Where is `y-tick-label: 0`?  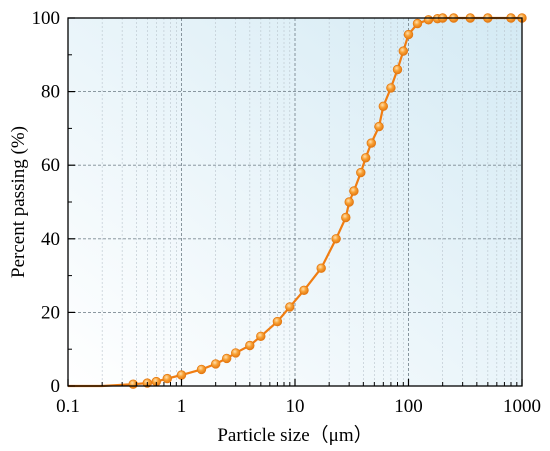 y-tick-label: 0 is located at coordinates (56, 386).